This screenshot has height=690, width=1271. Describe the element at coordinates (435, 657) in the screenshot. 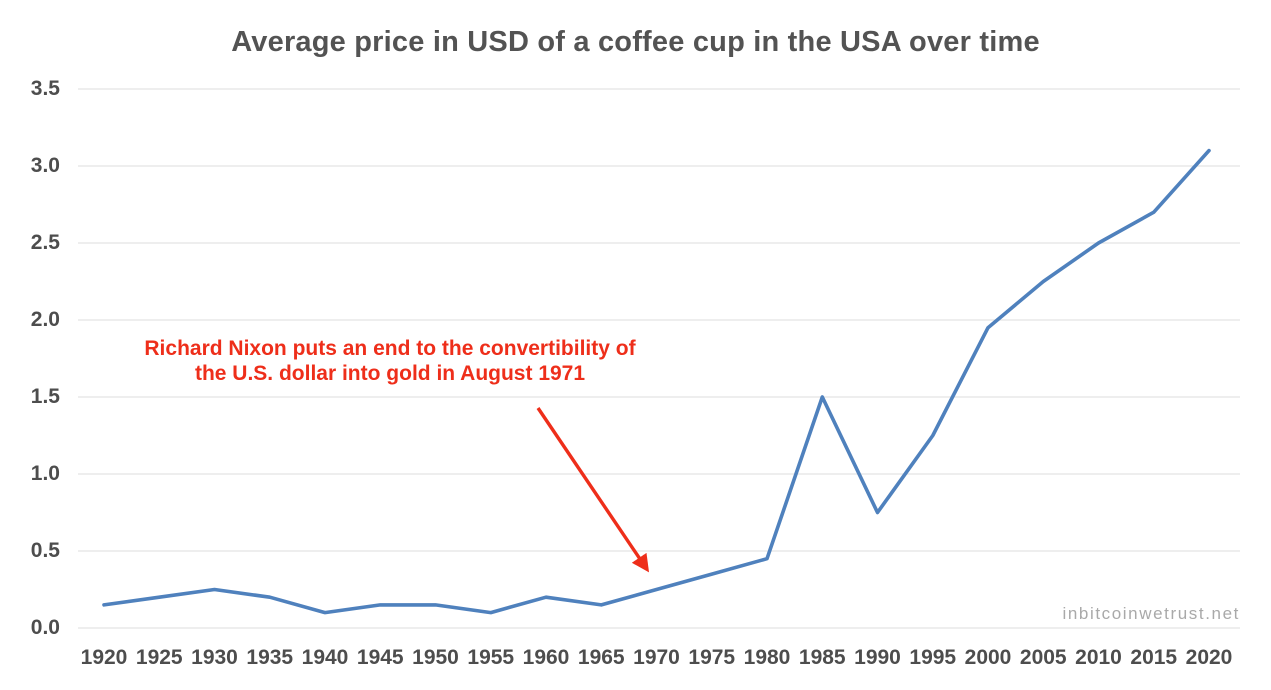

I see `x-tick-label: 1950` at that location.